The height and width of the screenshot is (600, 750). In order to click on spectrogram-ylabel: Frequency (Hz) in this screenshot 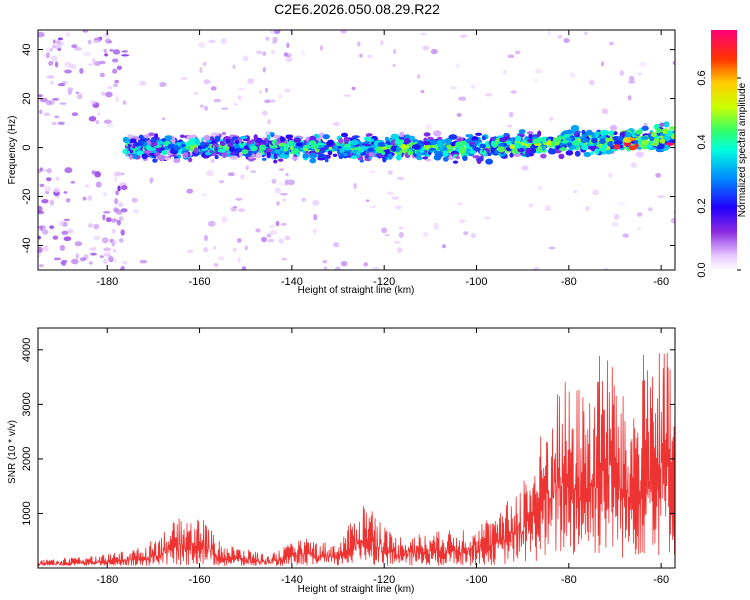, I will do `click(12, 150)`.